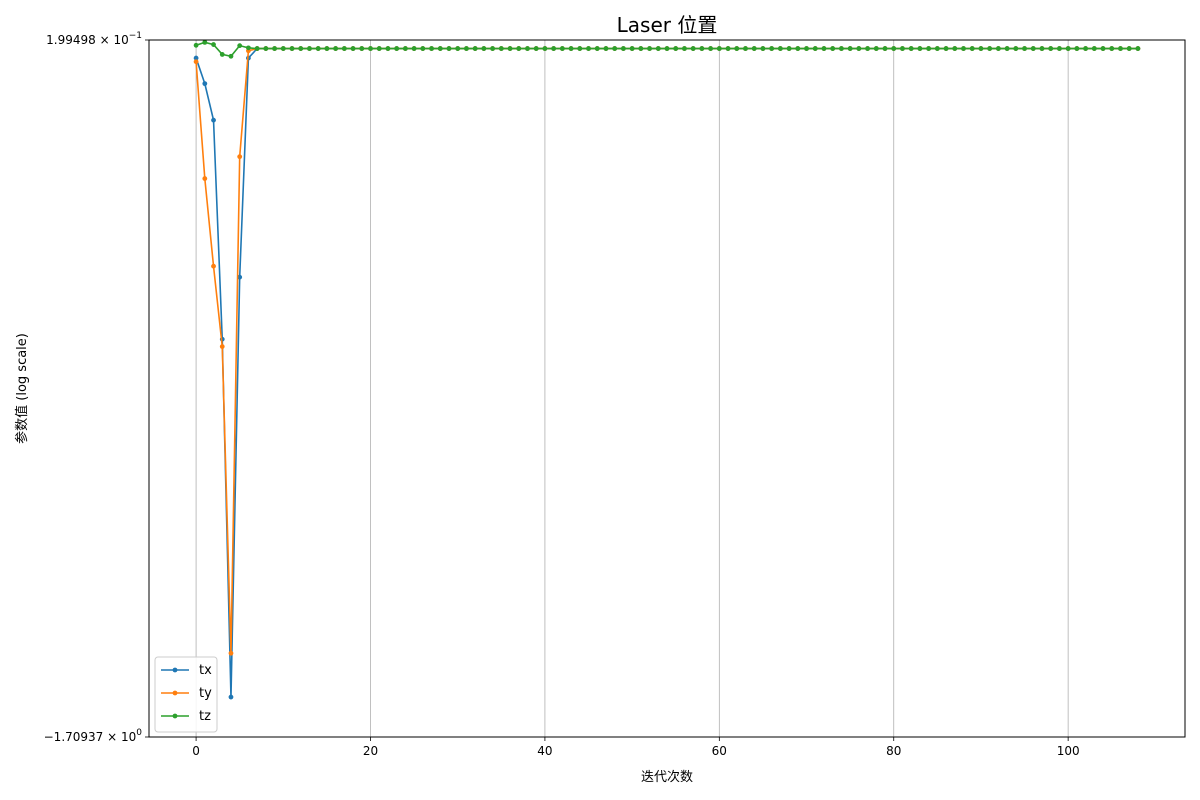 This screenshot has width=1200, height=800. What do you see at coordinates (93, 736) in the screenshot?
I see `y-tick-label: −1.70937 × 100` at bounding box center [93, 736].